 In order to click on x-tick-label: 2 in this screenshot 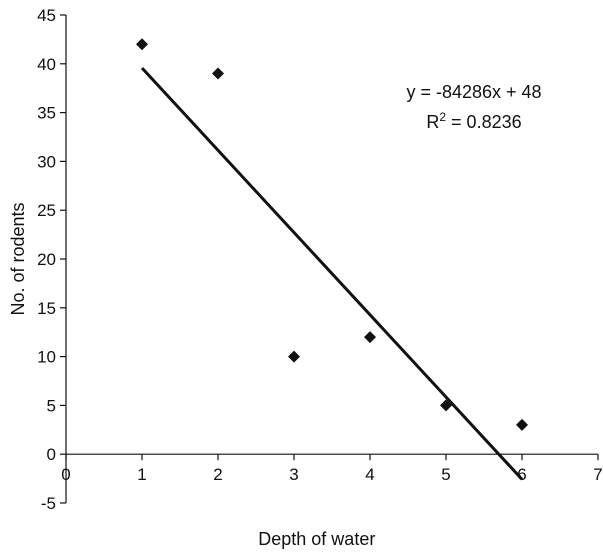, I will do `click(217, 474)`.